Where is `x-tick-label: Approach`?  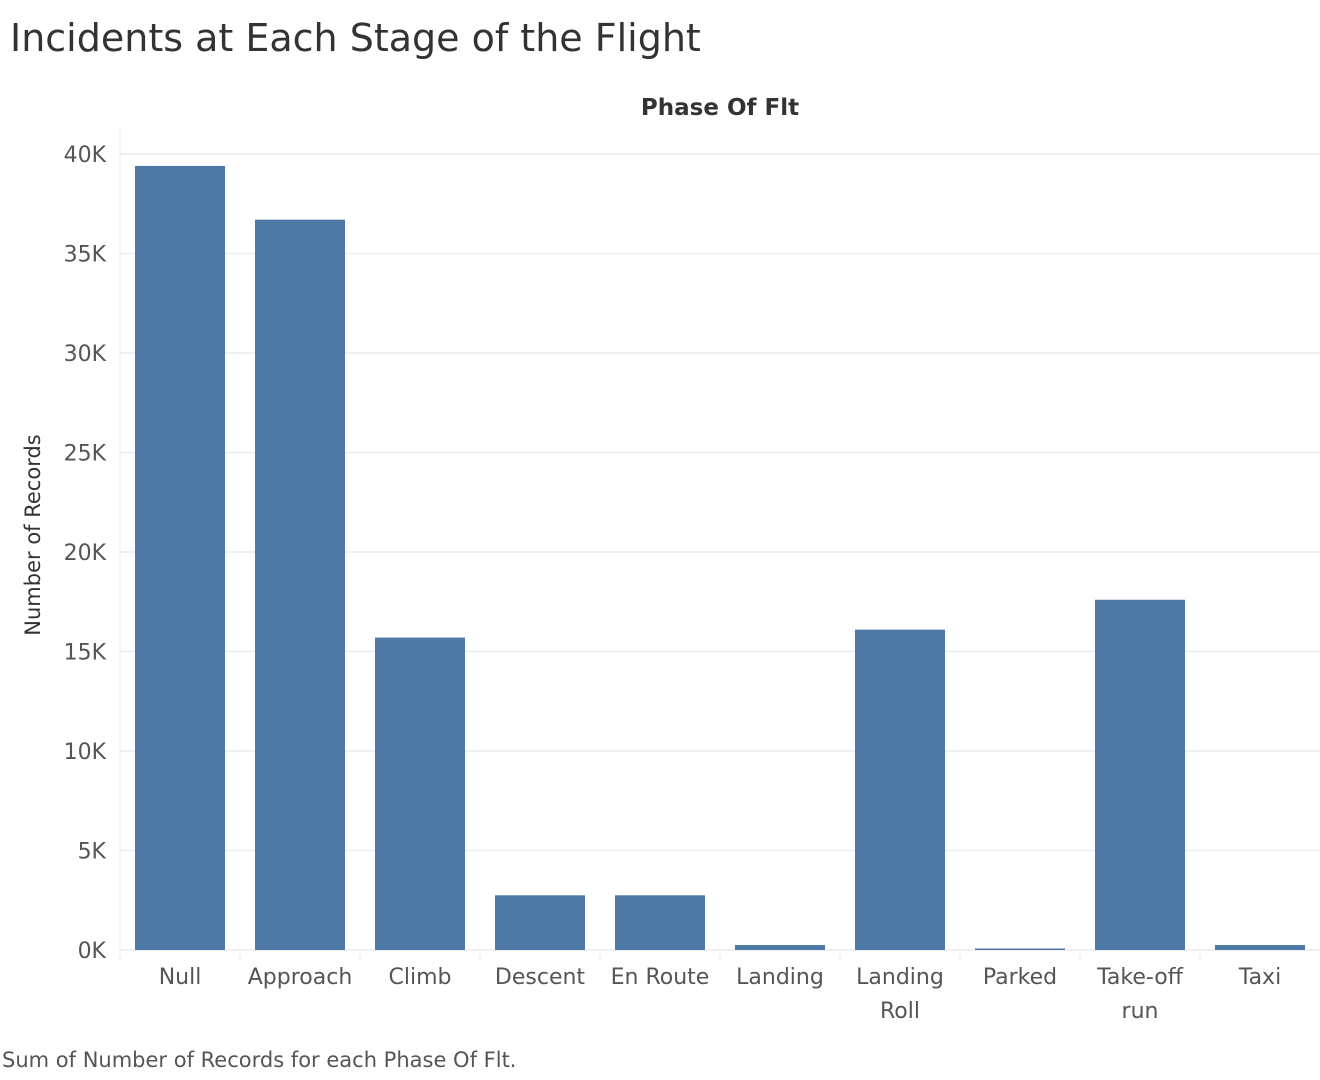
x-tick-label: Approach is located at coordinates (300, 977).